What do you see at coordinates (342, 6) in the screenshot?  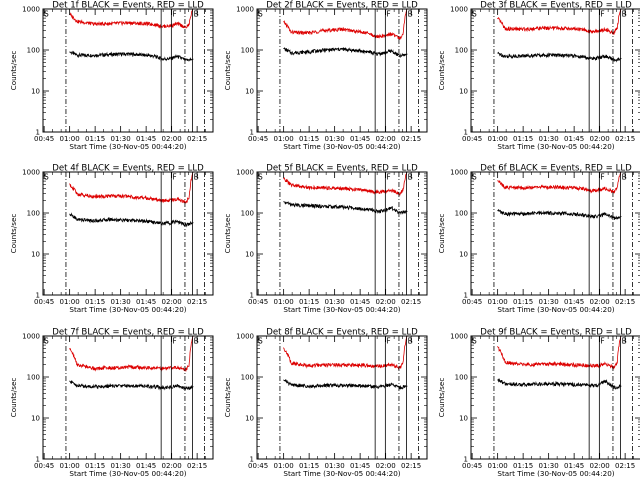 I see `chart-title: Det 2f BLACK = Events, RED = LLD` at bounding box center [342, 6].